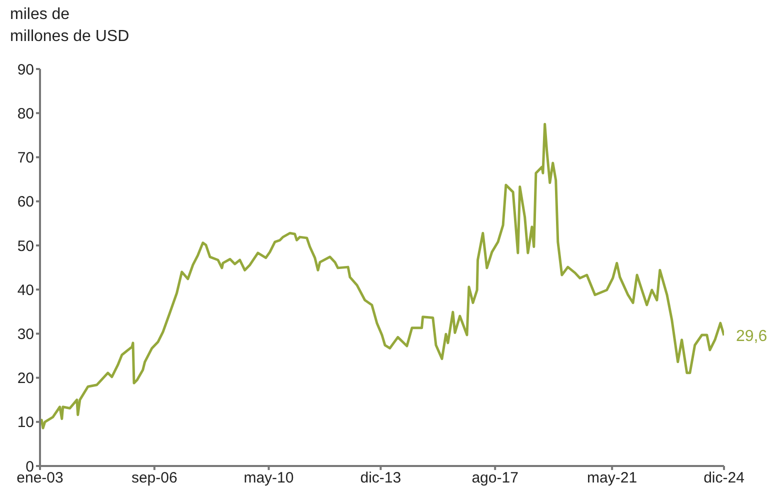  Describe the element at coordinates (495, 478) in the screenshot. I see `x-tick-label: ago-17` at that location.